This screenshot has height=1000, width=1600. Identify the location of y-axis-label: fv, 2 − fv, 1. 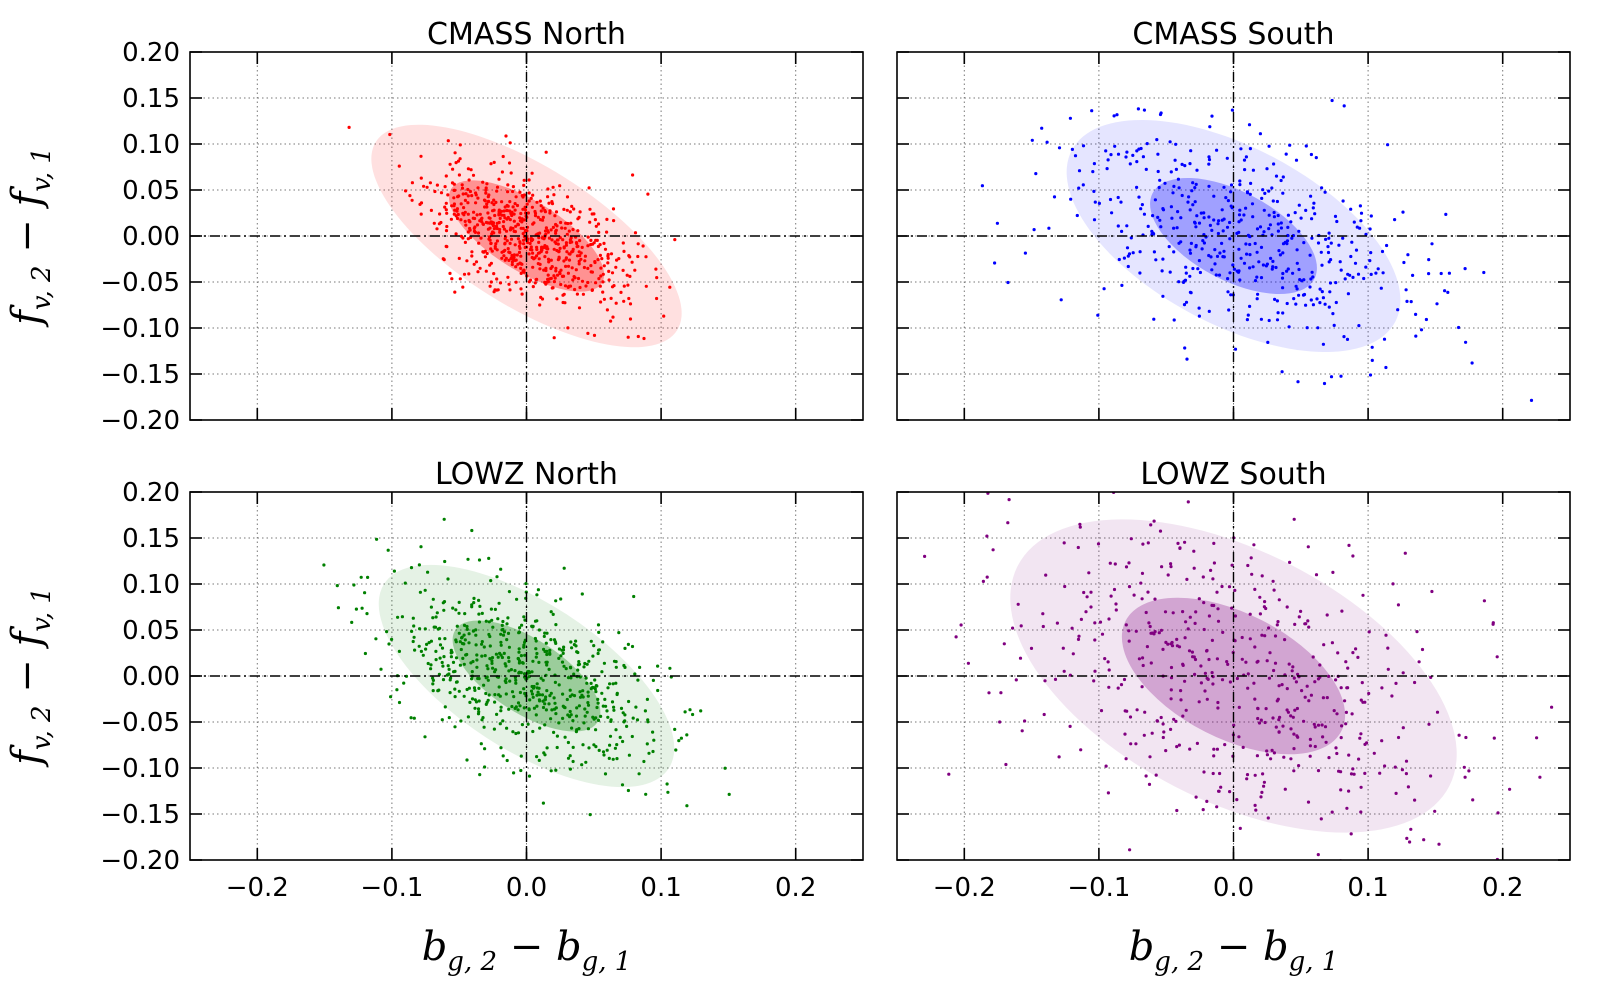
(30, 677).